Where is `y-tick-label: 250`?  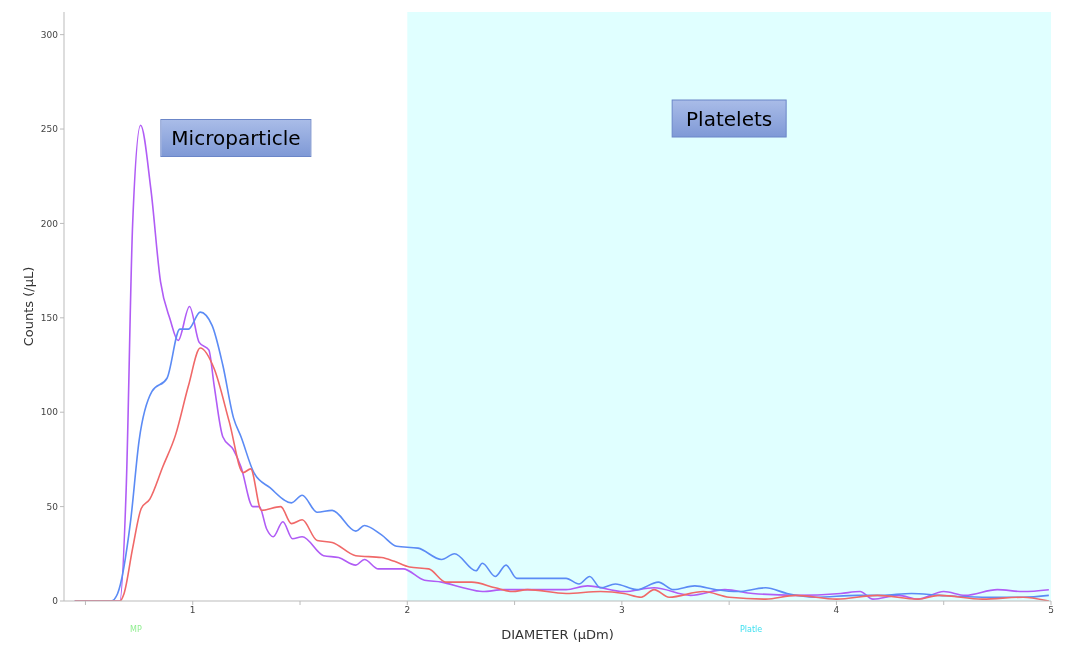 y-tick-label: 250 is located at coordinates (49, 129).